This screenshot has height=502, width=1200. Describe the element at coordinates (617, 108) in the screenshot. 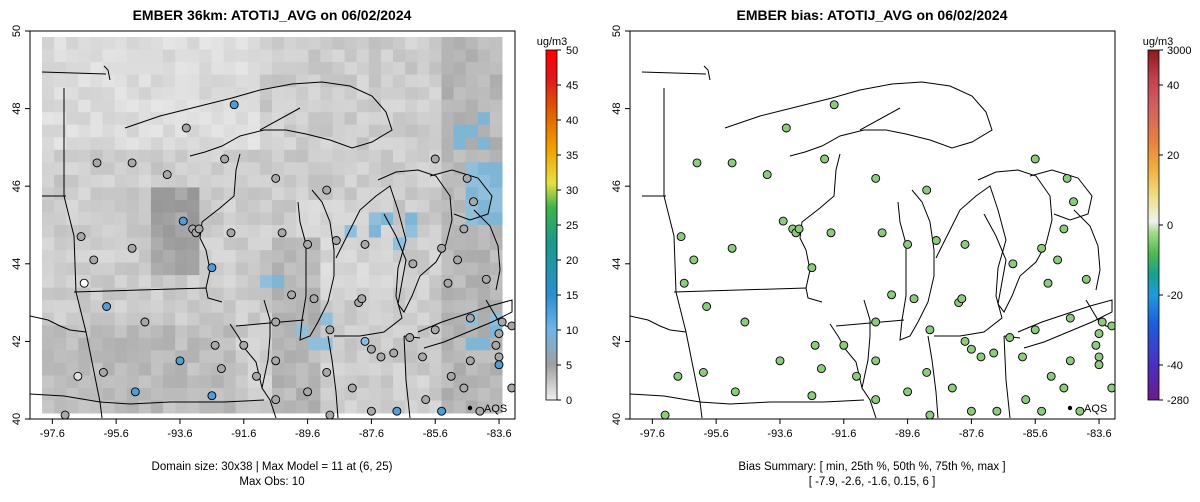

I see `y-tick-label: 48` at that location.